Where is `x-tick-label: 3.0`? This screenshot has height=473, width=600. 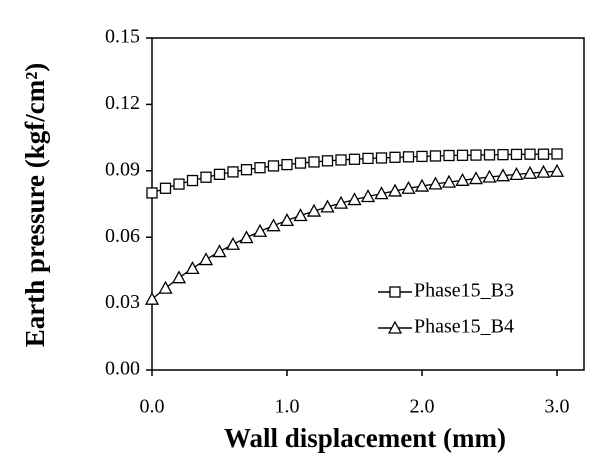
x-tick-label: 3.0 is located at coordinates (557, 407).